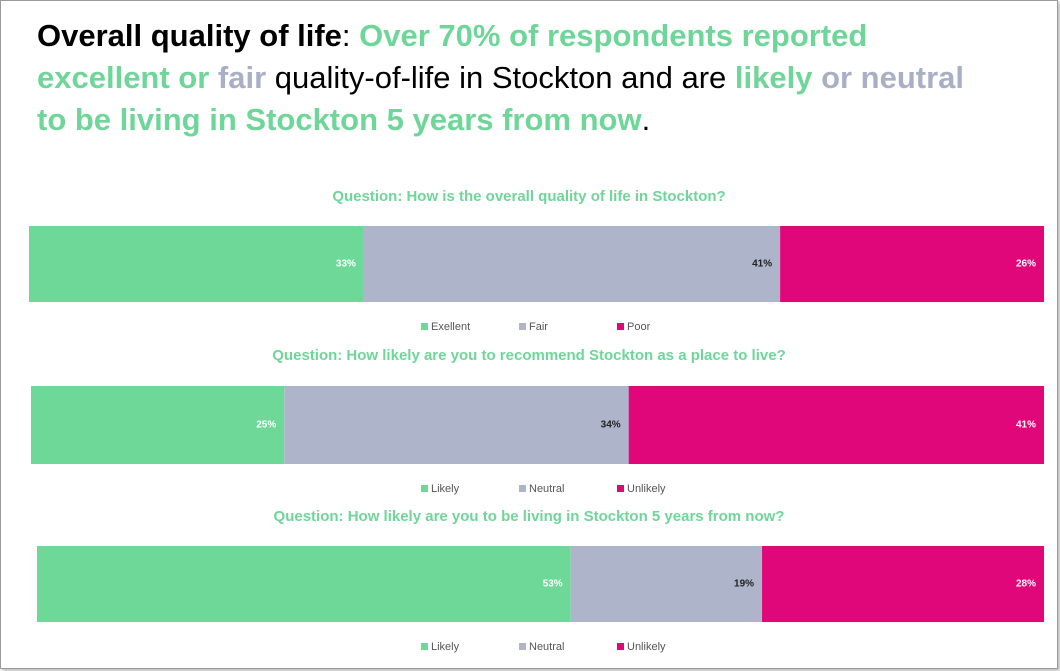 The height and width of the screenshot is (671, 1060). Describe the element at coordinates (350, 35) in the screenshot. I see `headline-segment: :` at that location.